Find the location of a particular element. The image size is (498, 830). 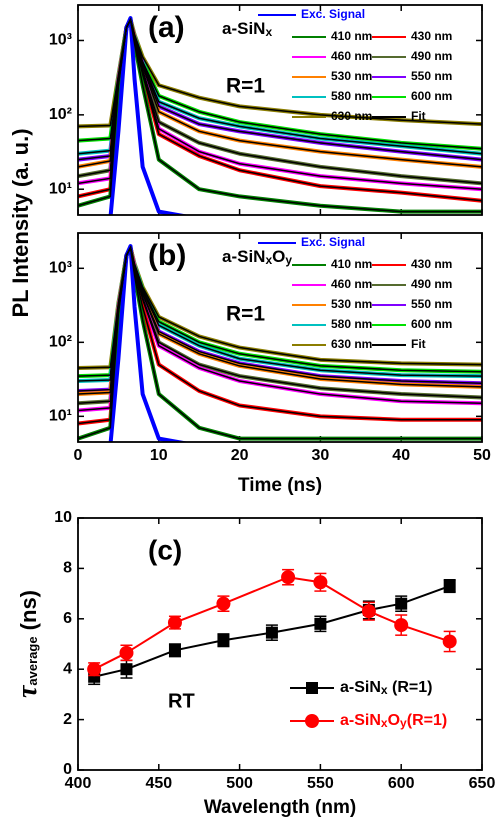

panel-label: (b) is located at coordinates (167, 255).